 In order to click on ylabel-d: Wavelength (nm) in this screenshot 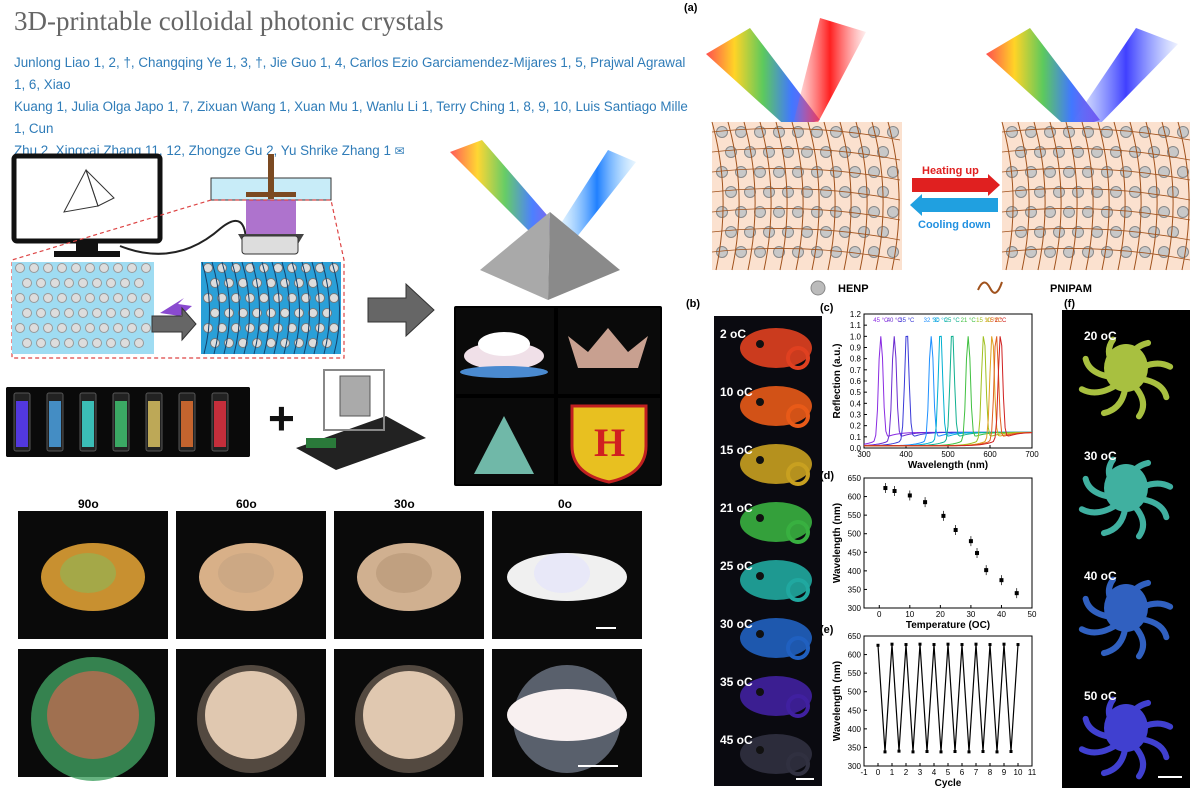, I will do `click(837, 543)`.